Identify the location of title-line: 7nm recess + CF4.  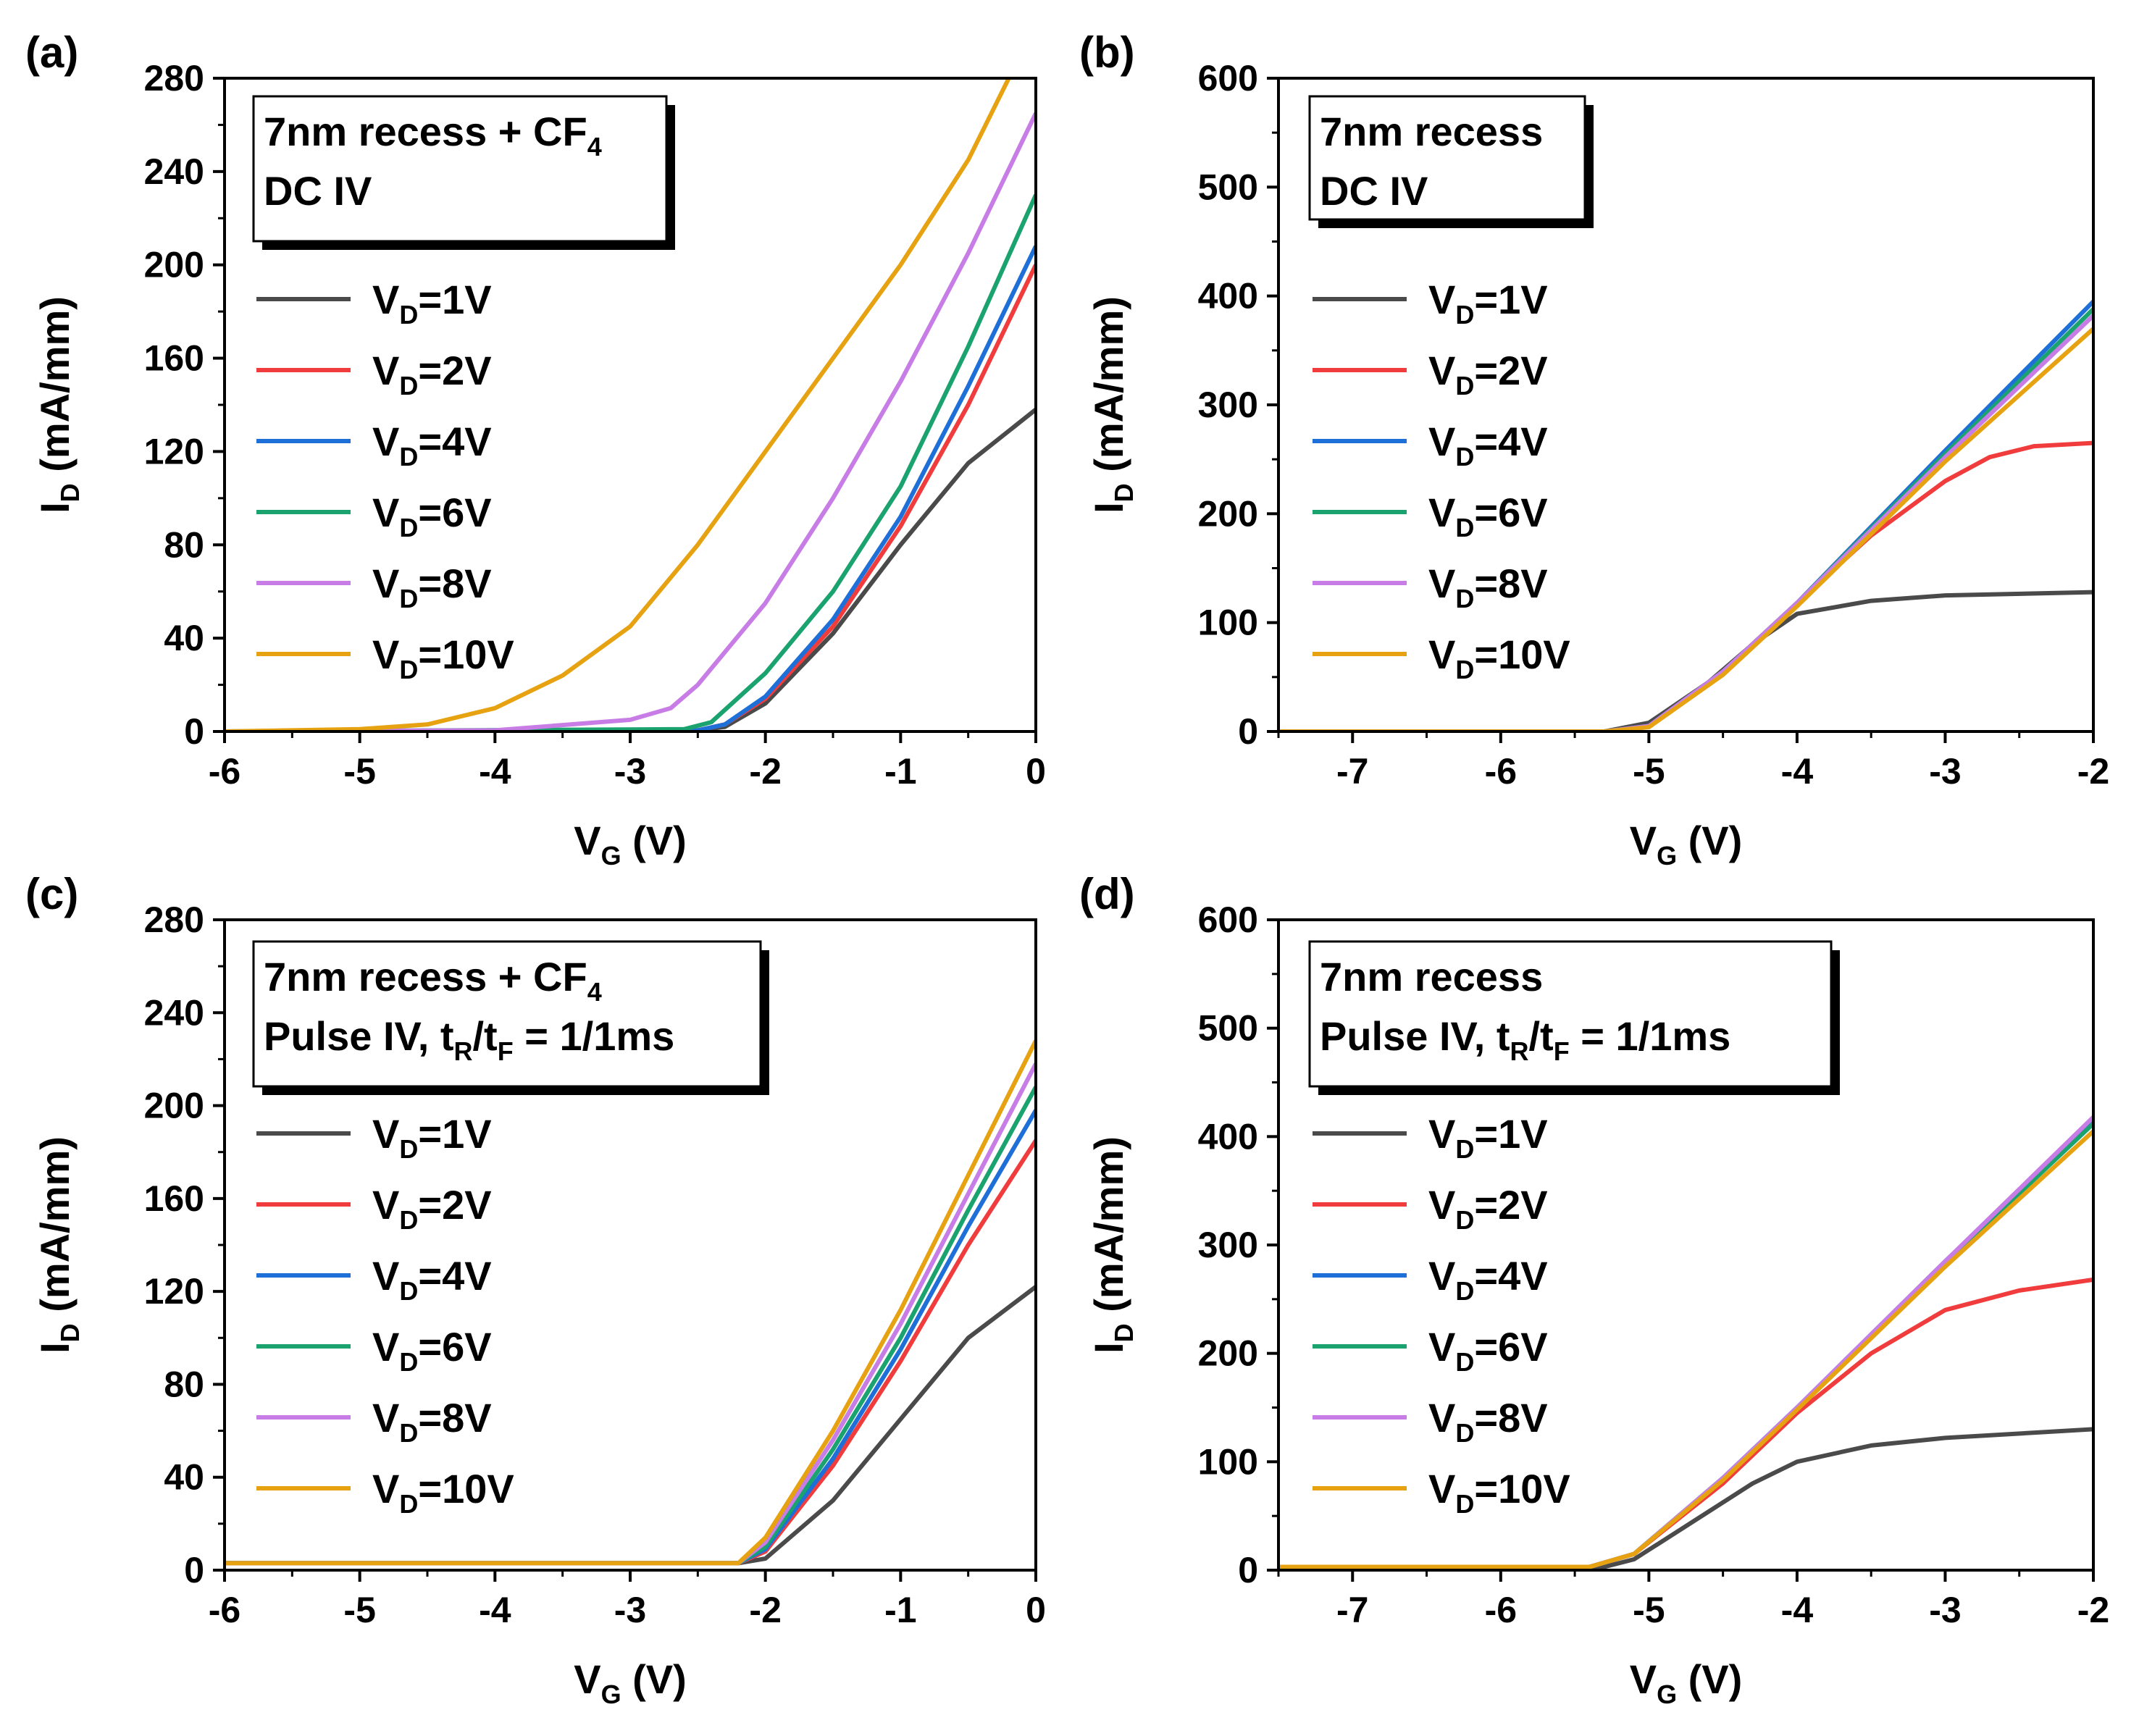
(433, 981).